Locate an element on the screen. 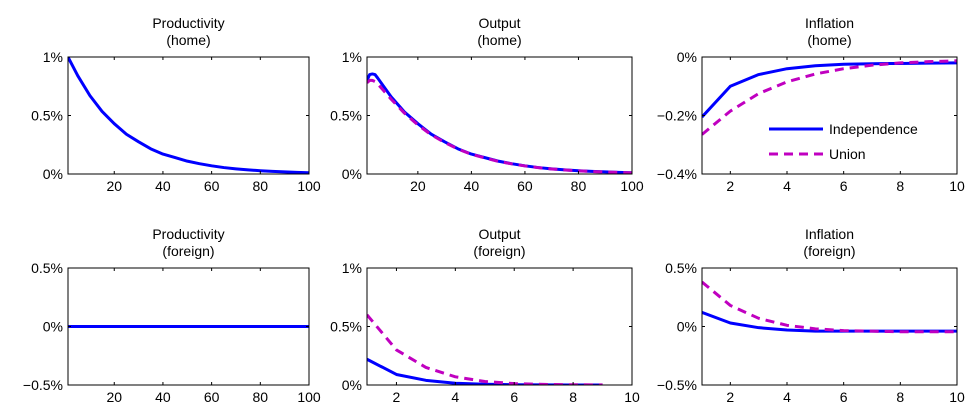 This screenshot has width=971, height=415. chart-panel-2: Output(home) 20 40 60 80 100 0% 0.5% 1% is located at coordinates (487, 104).